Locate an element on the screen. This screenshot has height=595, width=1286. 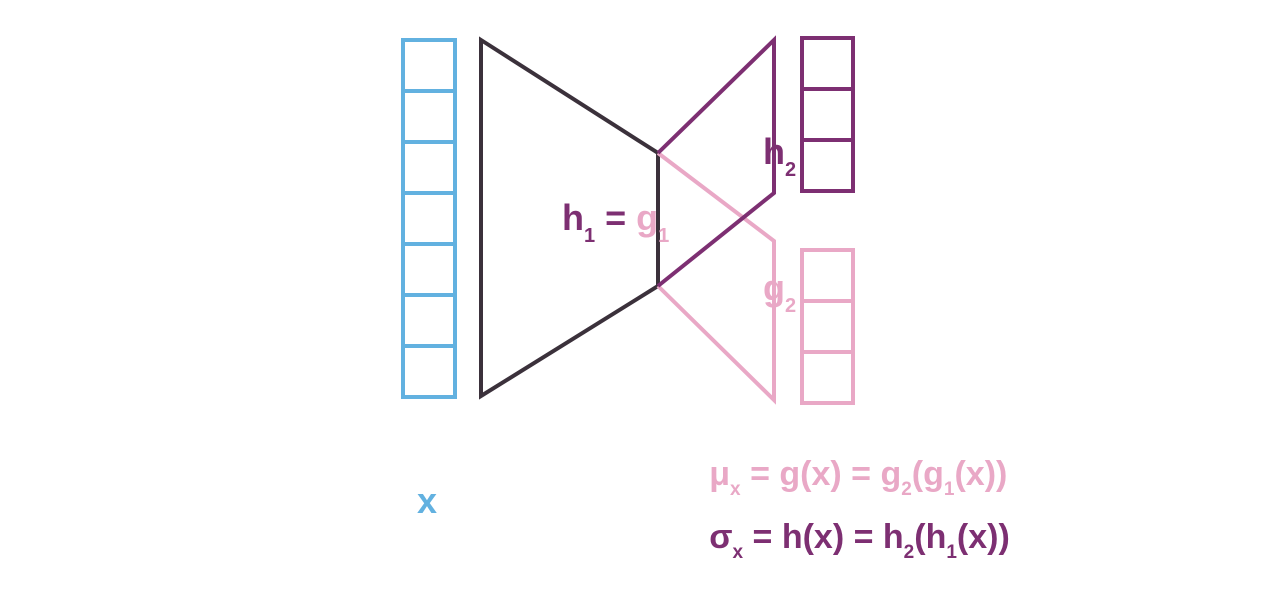
input-vector is located at coordinates (429, 218).